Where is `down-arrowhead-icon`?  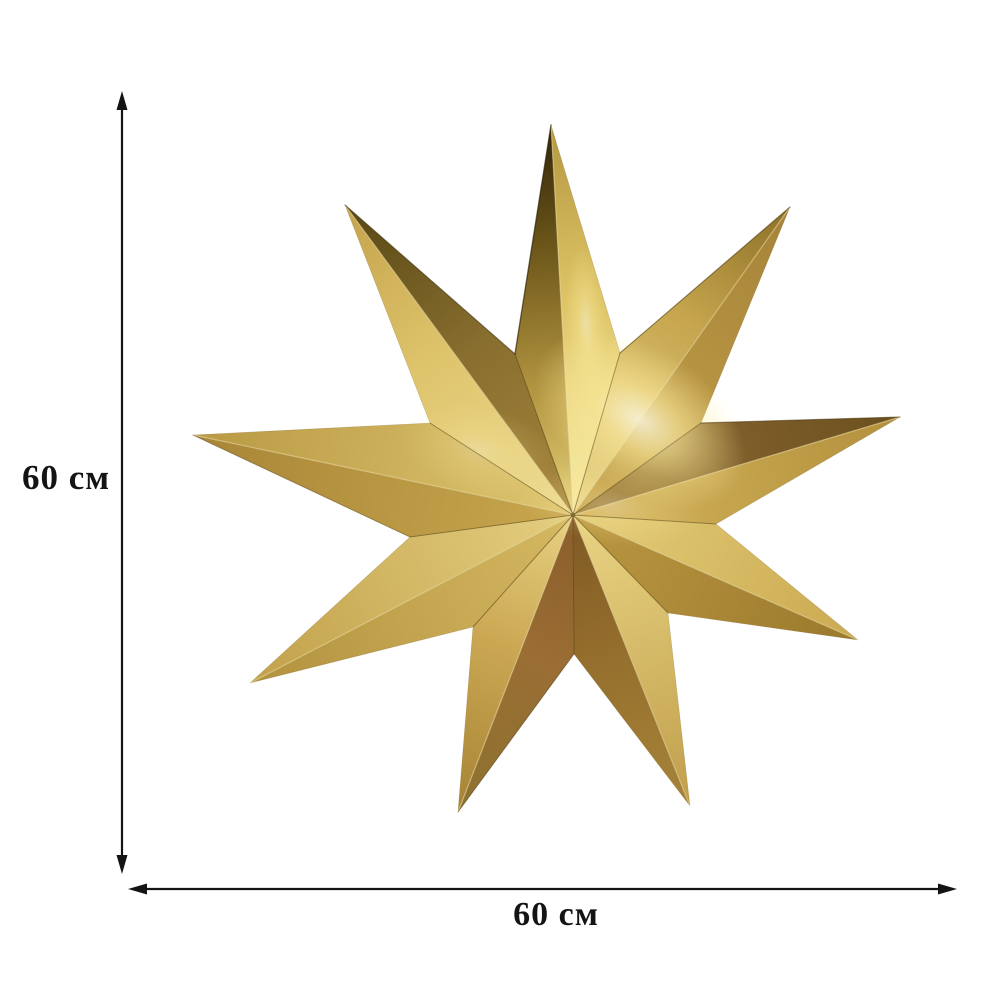 down-arrowhead-icon is located at coordinates (122, 864).